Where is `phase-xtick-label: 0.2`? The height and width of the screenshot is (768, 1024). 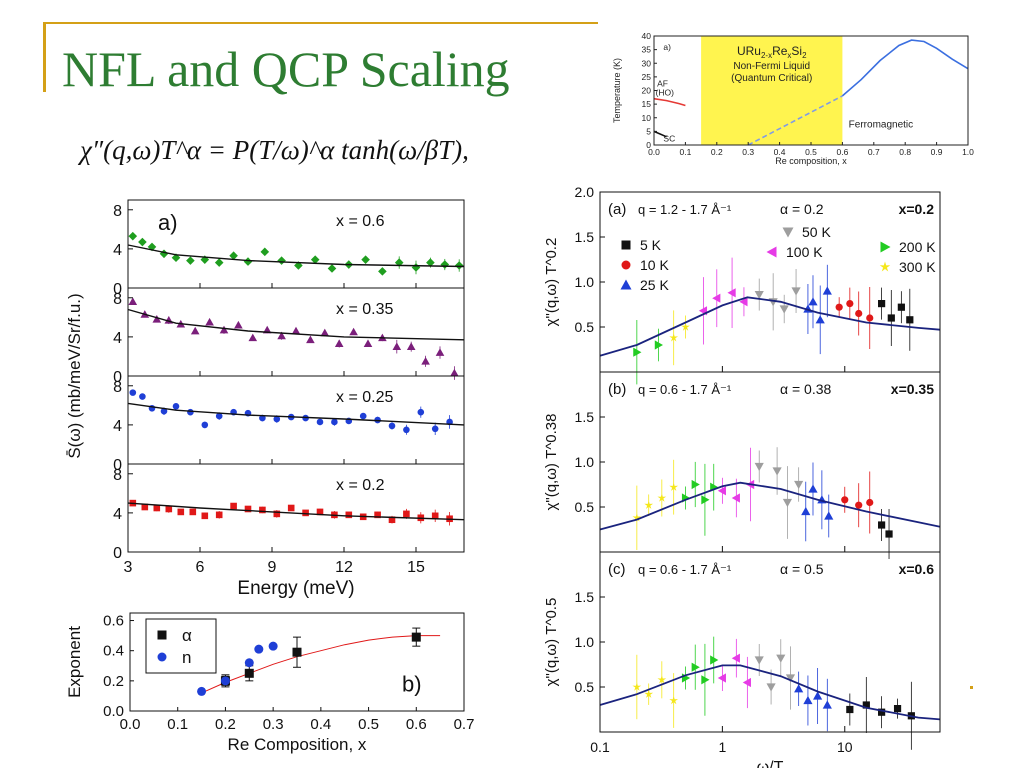 phase-xtick-label: 0.2 is located at coordinates (717, 152).